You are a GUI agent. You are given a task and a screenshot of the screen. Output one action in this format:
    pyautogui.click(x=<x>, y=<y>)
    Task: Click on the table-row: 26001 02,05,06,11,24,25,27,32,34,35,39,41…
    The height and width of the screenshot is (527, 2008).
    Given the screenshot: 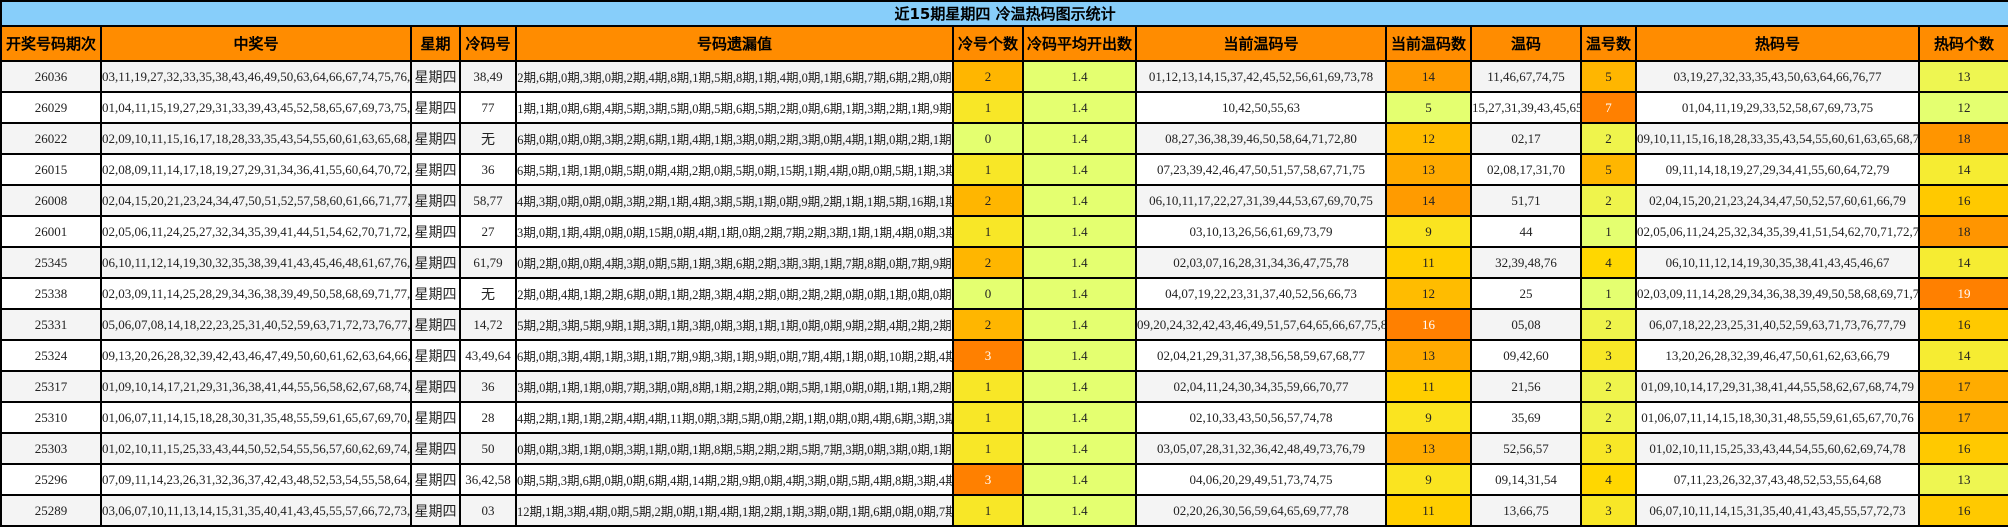 What is the action you would take?
    pyautogui.click(x=1004, y=231)
    